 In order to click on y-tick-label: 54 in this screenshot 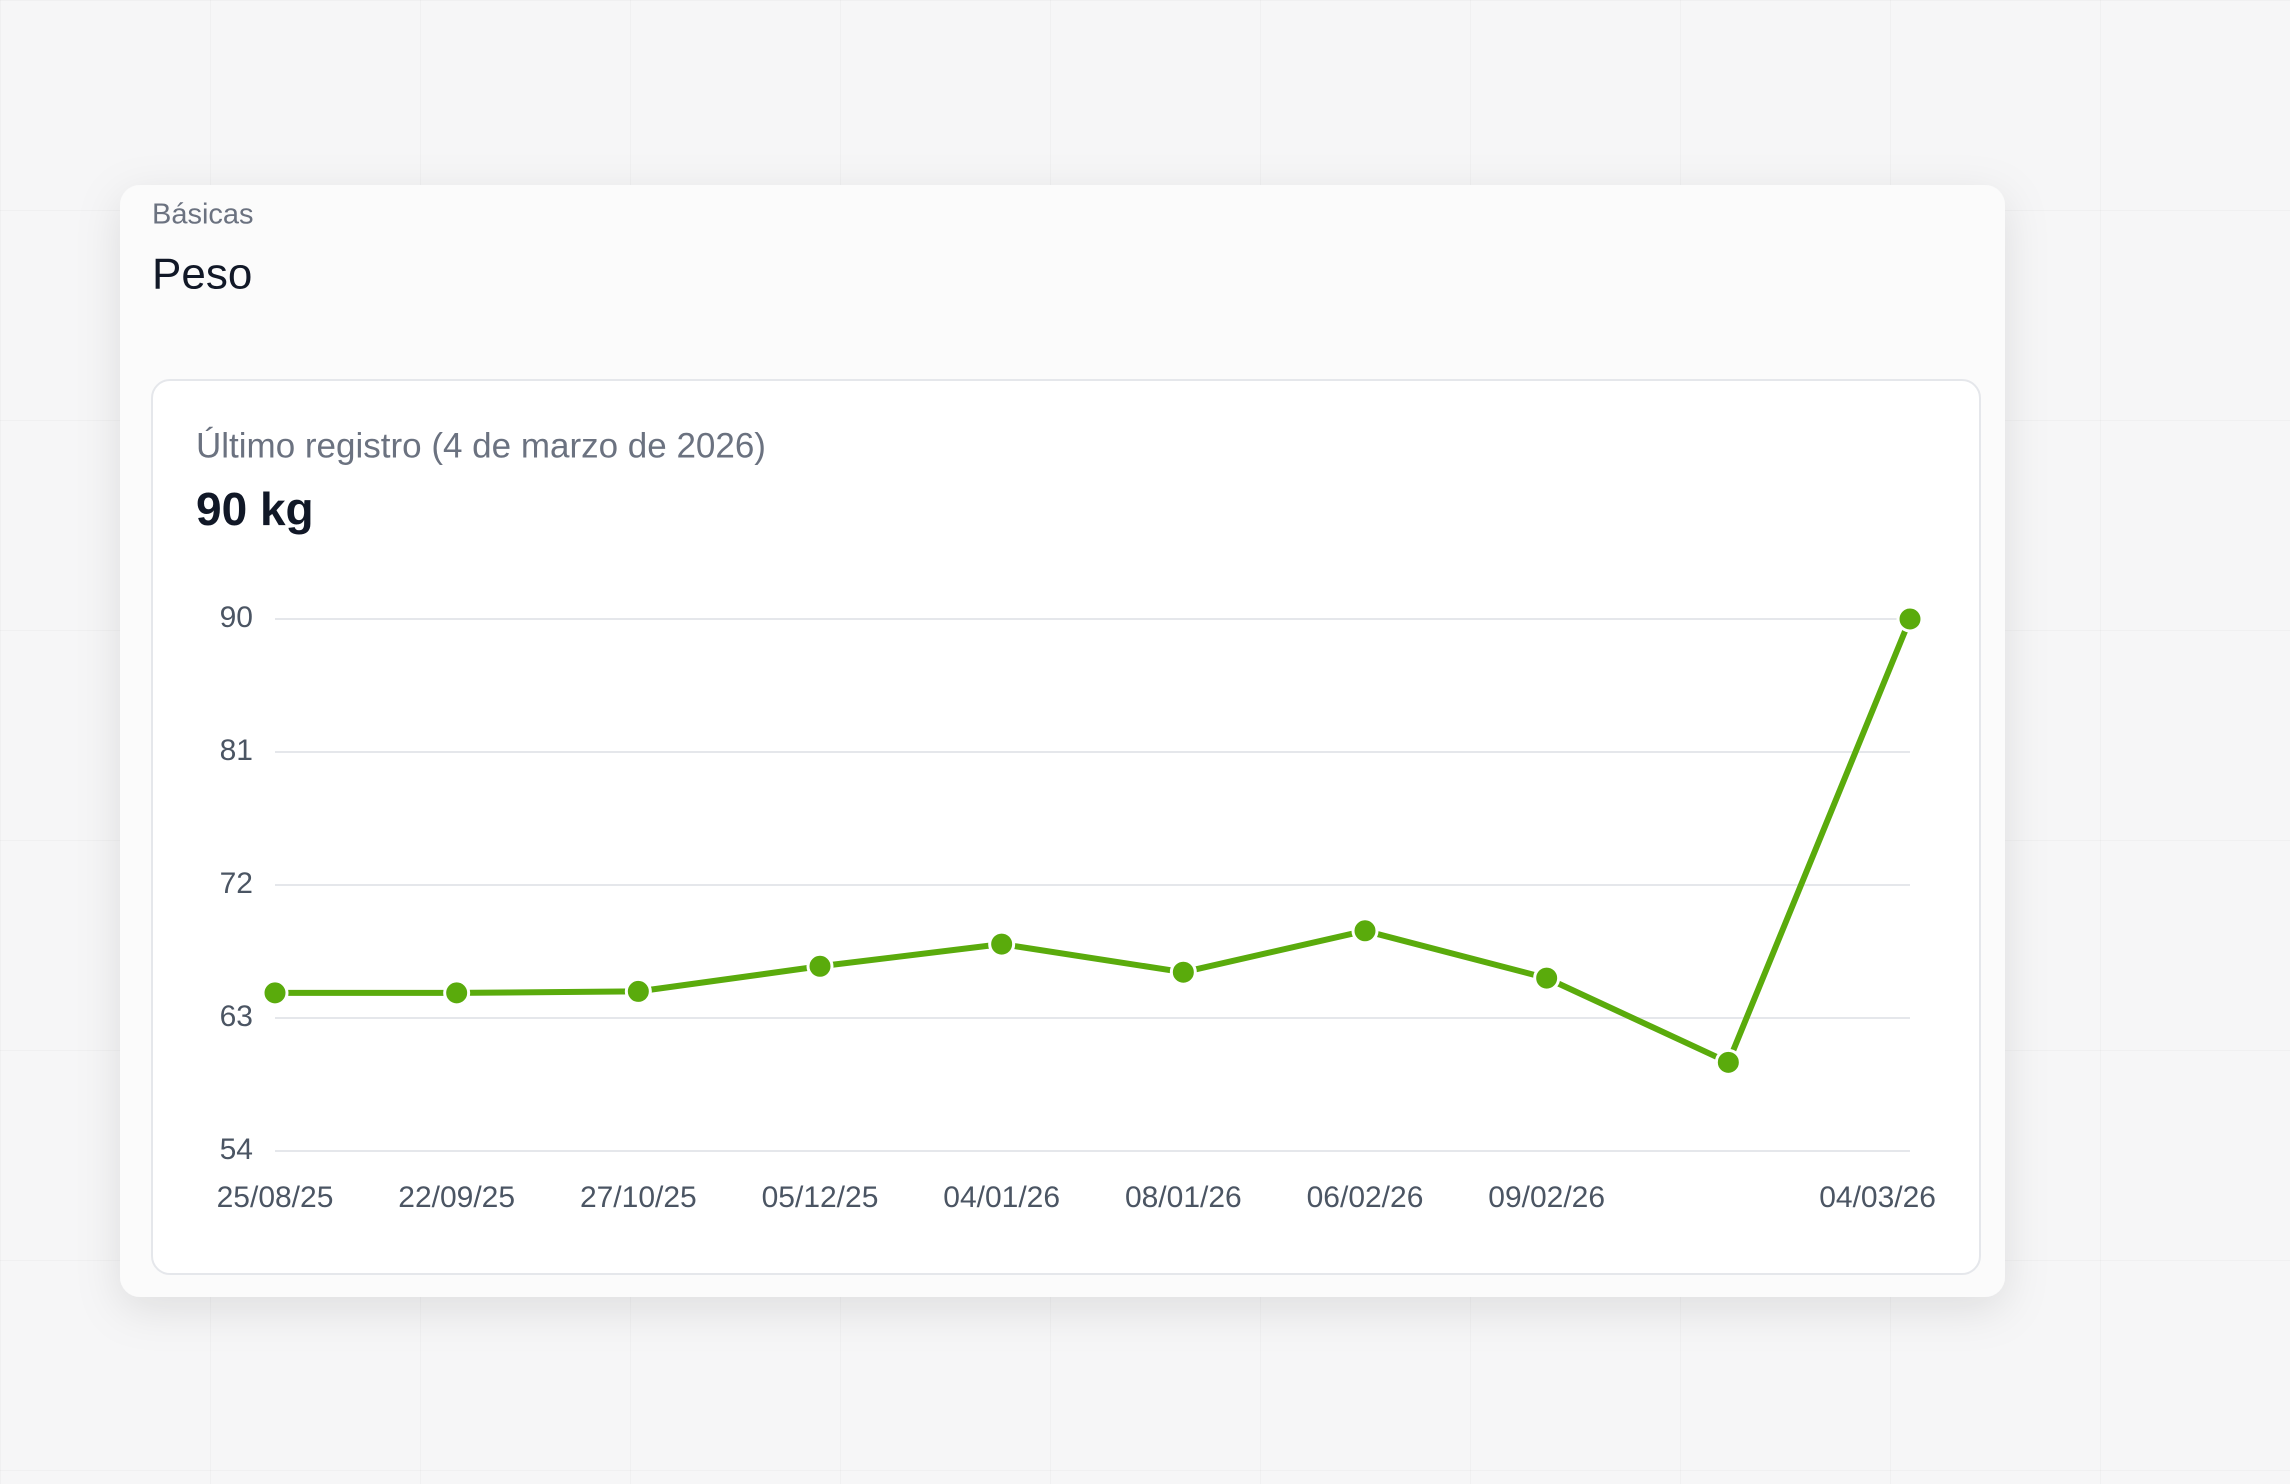, I will do `click(236, 1149)`.